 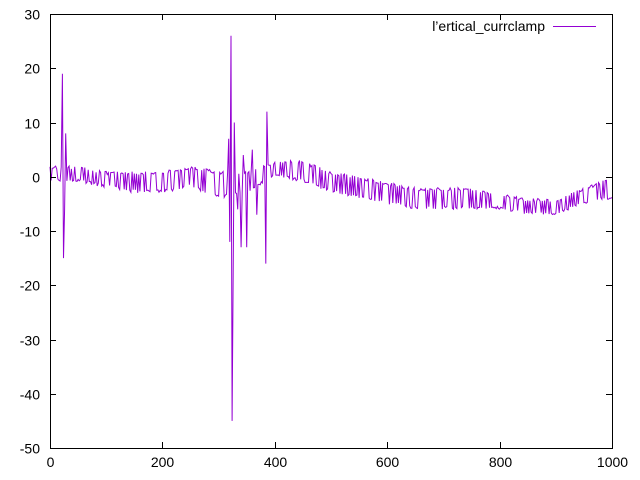 What do you see at coordinates (51, 462) in the screenshot?
I see `x-tick-label: 0` at bounding box center [51, 462].